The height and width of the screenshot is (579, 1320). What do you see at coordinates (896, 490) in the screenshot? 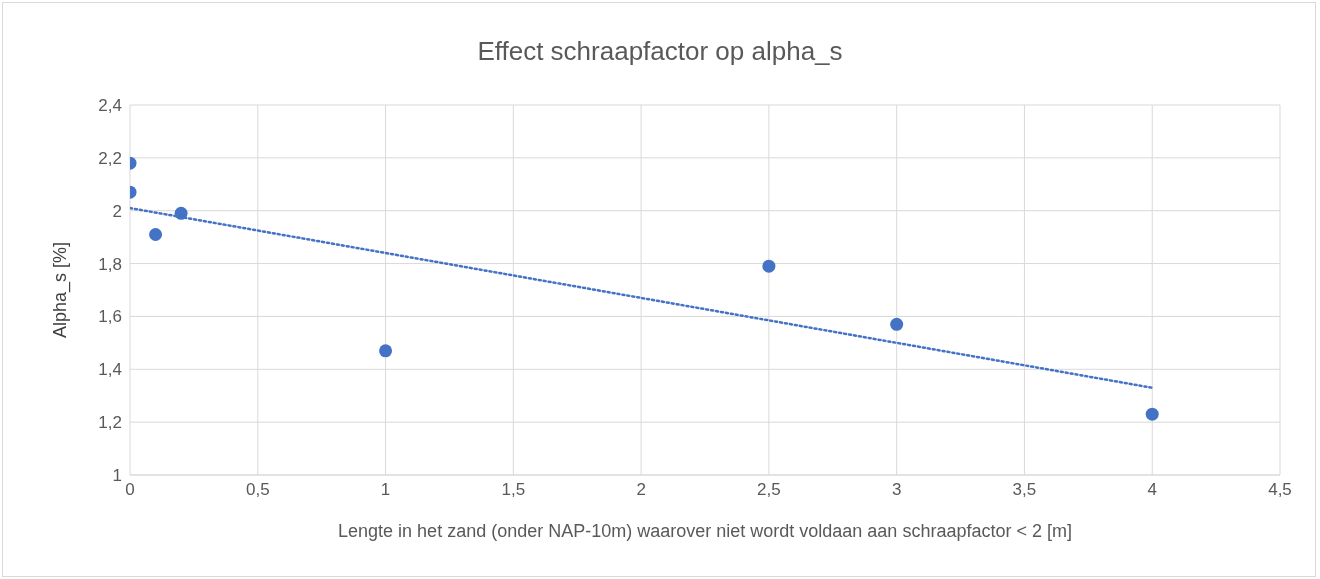
I see `x-tick-label: 3` at bounding box center [896, 490].